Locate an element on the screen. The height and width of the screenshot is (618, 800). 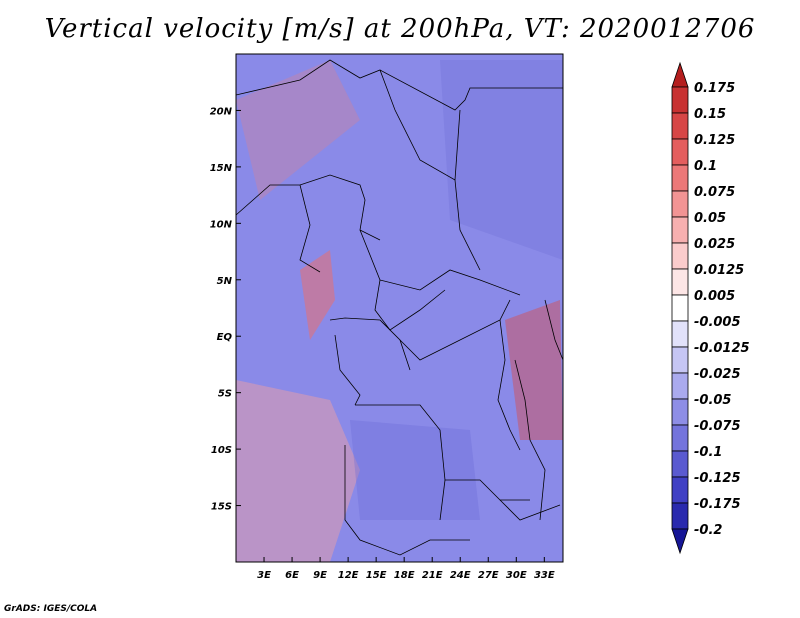
colorbar-min-arrow is located at coordinates (680, 541).